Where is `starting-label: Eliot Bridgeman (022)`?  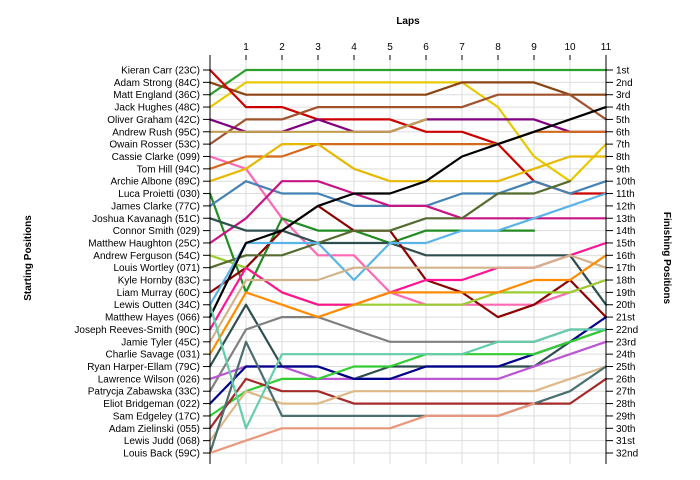 starting-label: Eliot Bridgeman (022) is located at coordinates (151, 404).